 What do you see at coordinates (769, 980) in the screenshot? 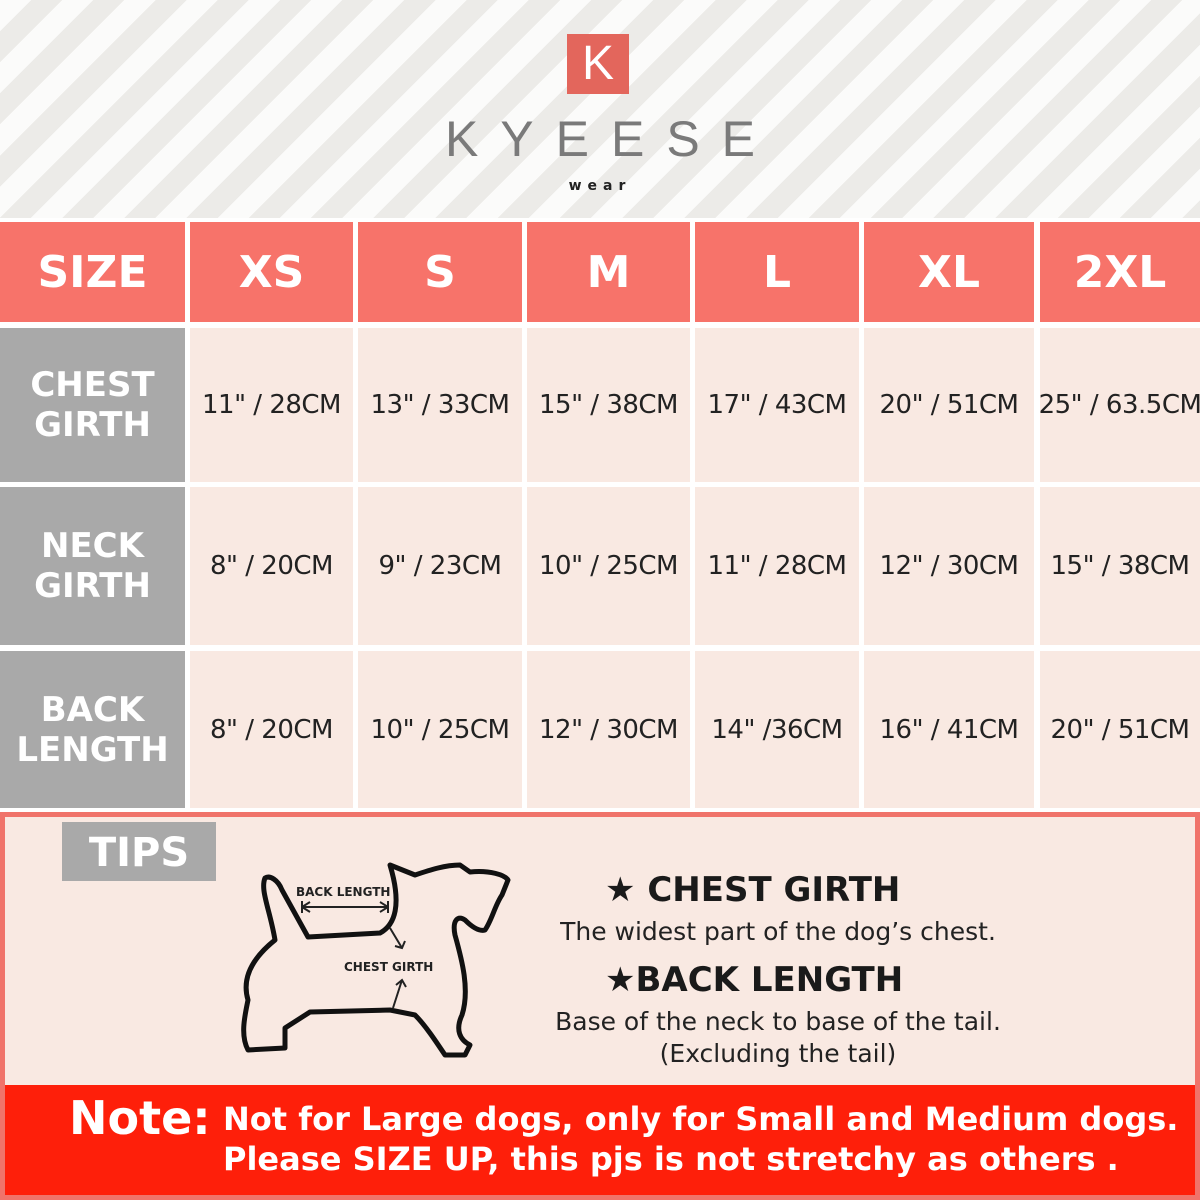
I see `back-length-title: BACK LENGTH` at bounding box center [769, 980].